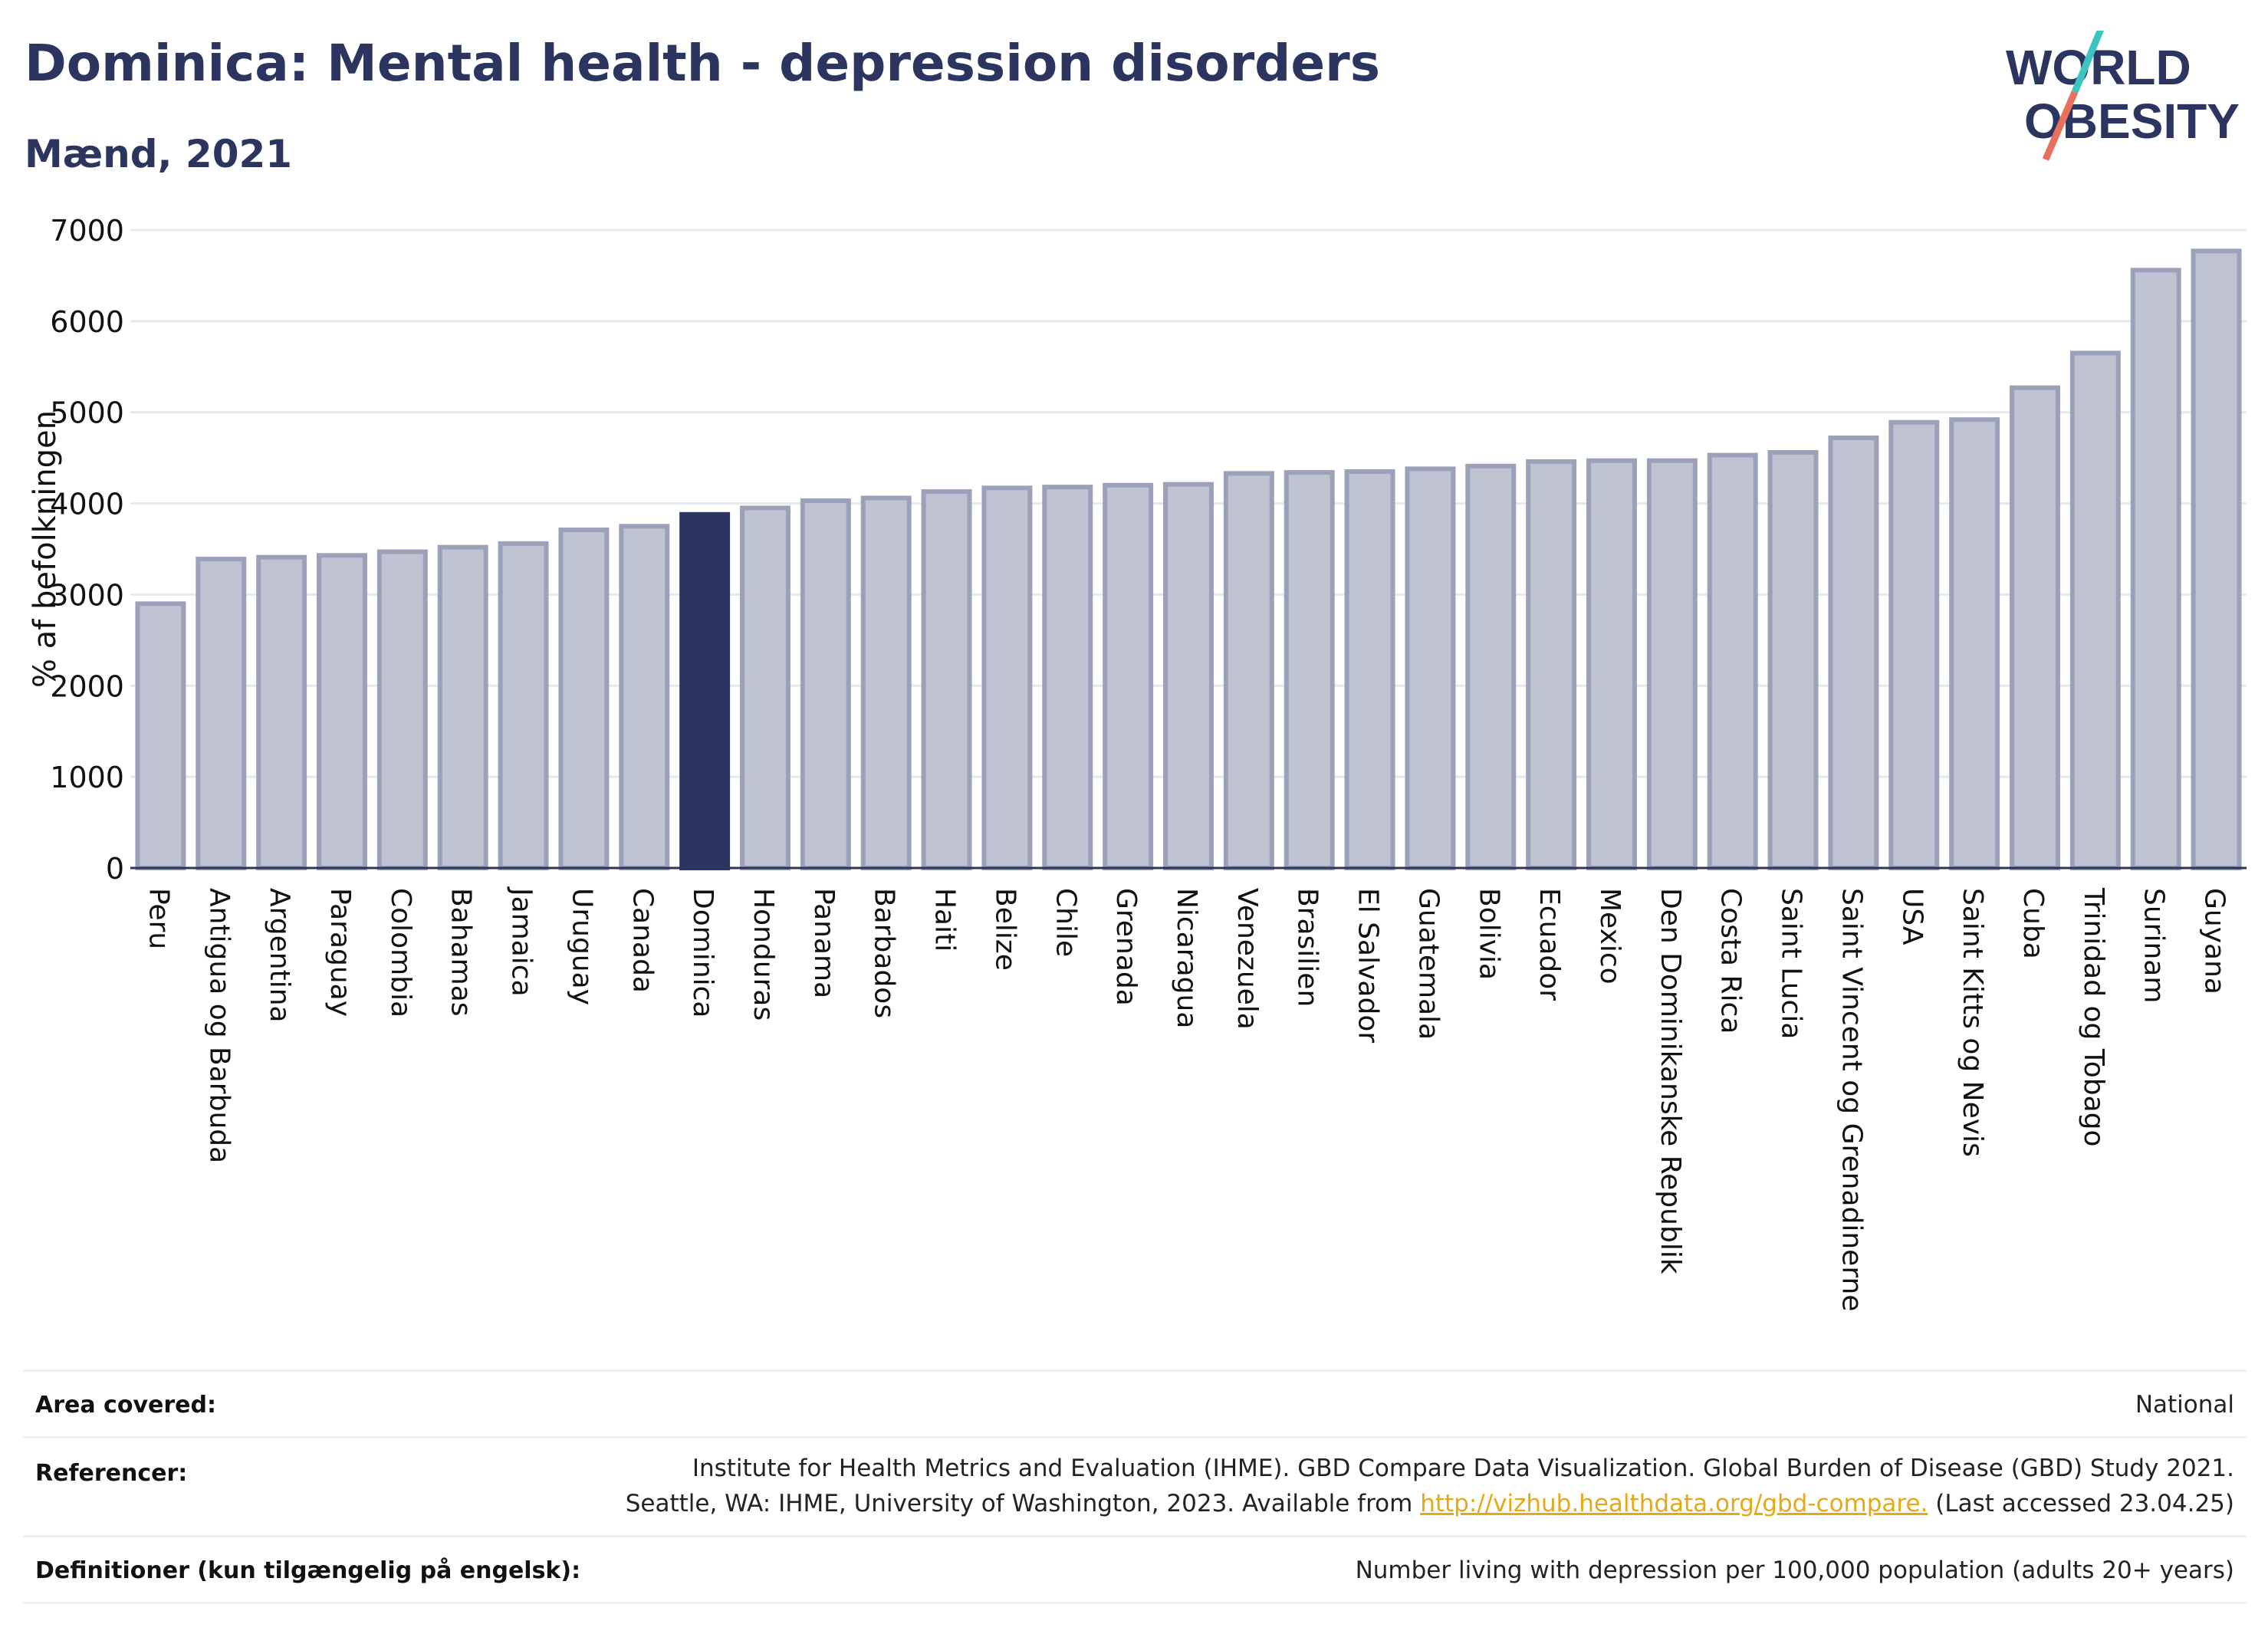 Image resolution: width=2268 pixels, height=1634 pixels. What do you see at coordinates (642, 941) in the screenshot?
I see `x-tick-label: Canada` at bounding box center [642, 941].